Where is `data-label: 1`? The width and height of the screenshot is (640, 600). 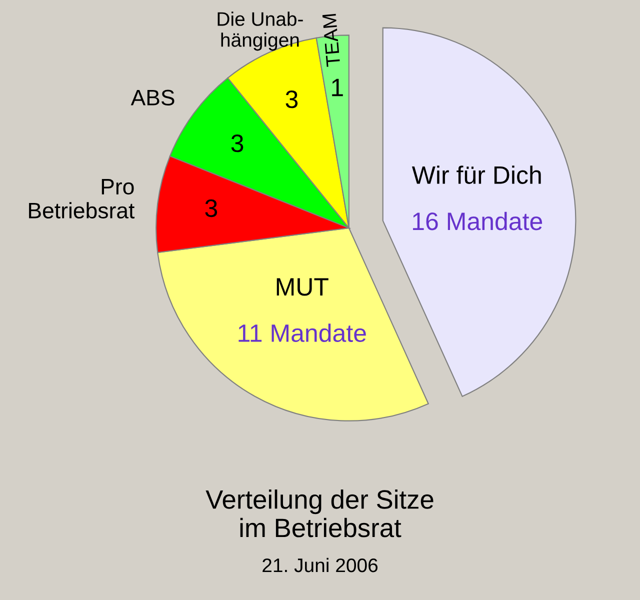
data-label: 1 is located at coordinates (337, 87).